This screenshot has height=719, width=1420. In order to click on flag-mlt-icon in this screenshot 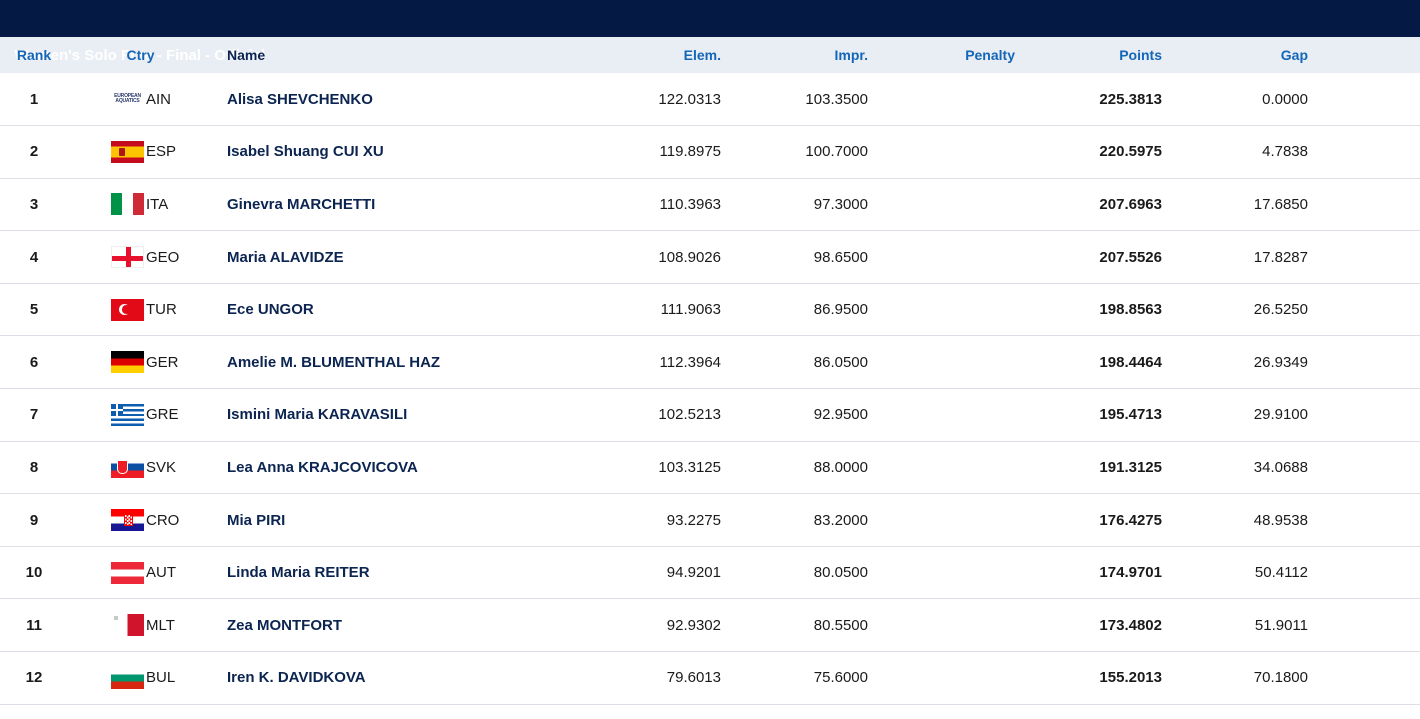, I will do `click(127, 625)`.